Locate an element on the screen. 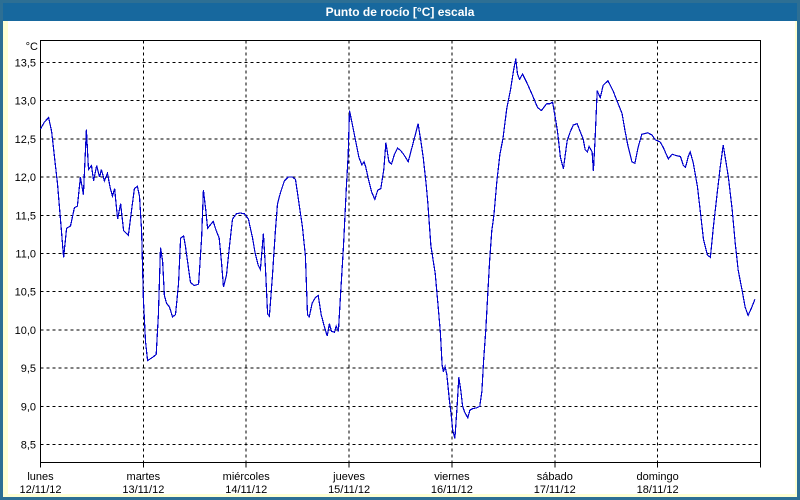  day-date-label: 12/11/12 is located at coordinates (40, 490).